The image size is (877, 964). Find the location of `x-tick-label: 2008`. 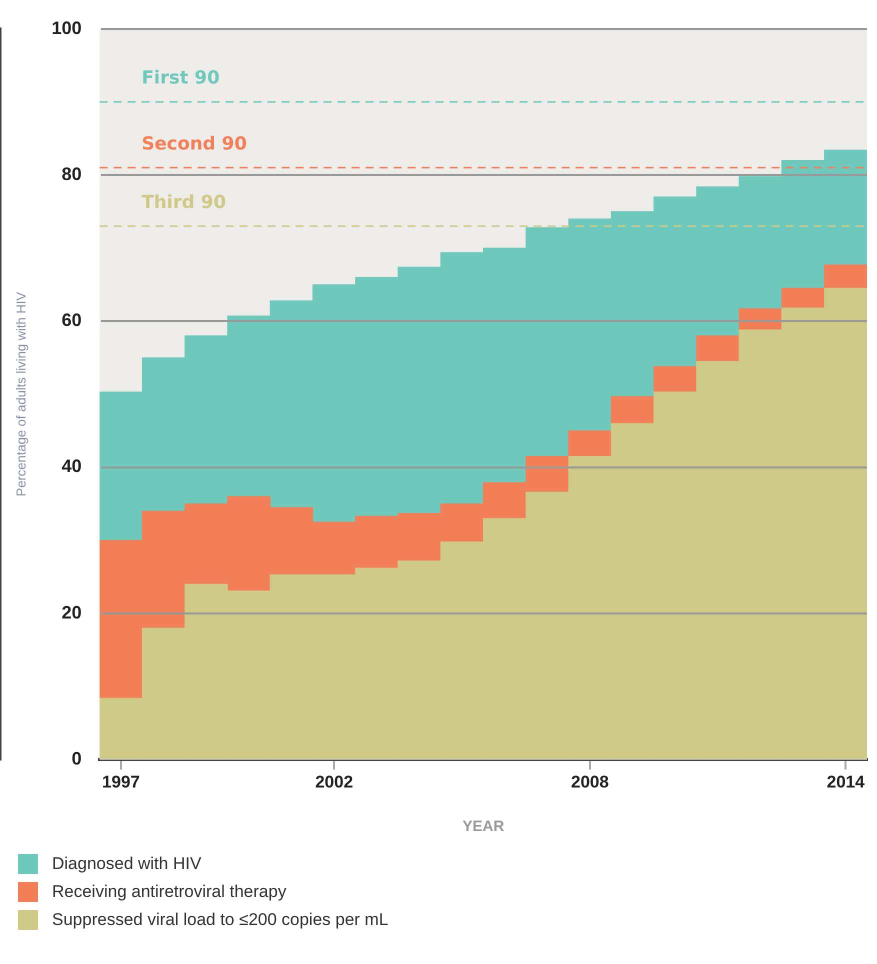

x-tick-label: 2008 is located at coordinates (589, 782).